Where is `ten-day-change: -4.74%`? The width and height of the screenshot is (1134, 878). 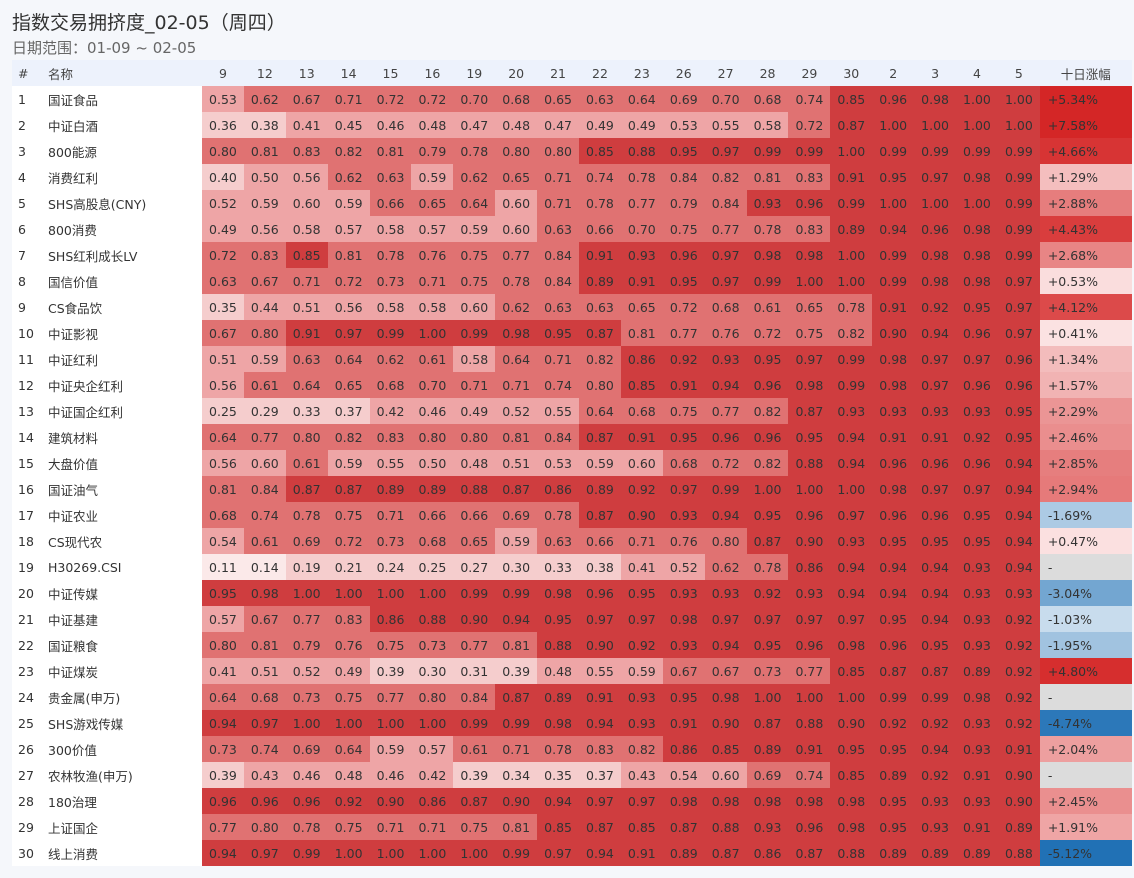 ten-day-change: -4.74% is located at coordinates (1085, 723).